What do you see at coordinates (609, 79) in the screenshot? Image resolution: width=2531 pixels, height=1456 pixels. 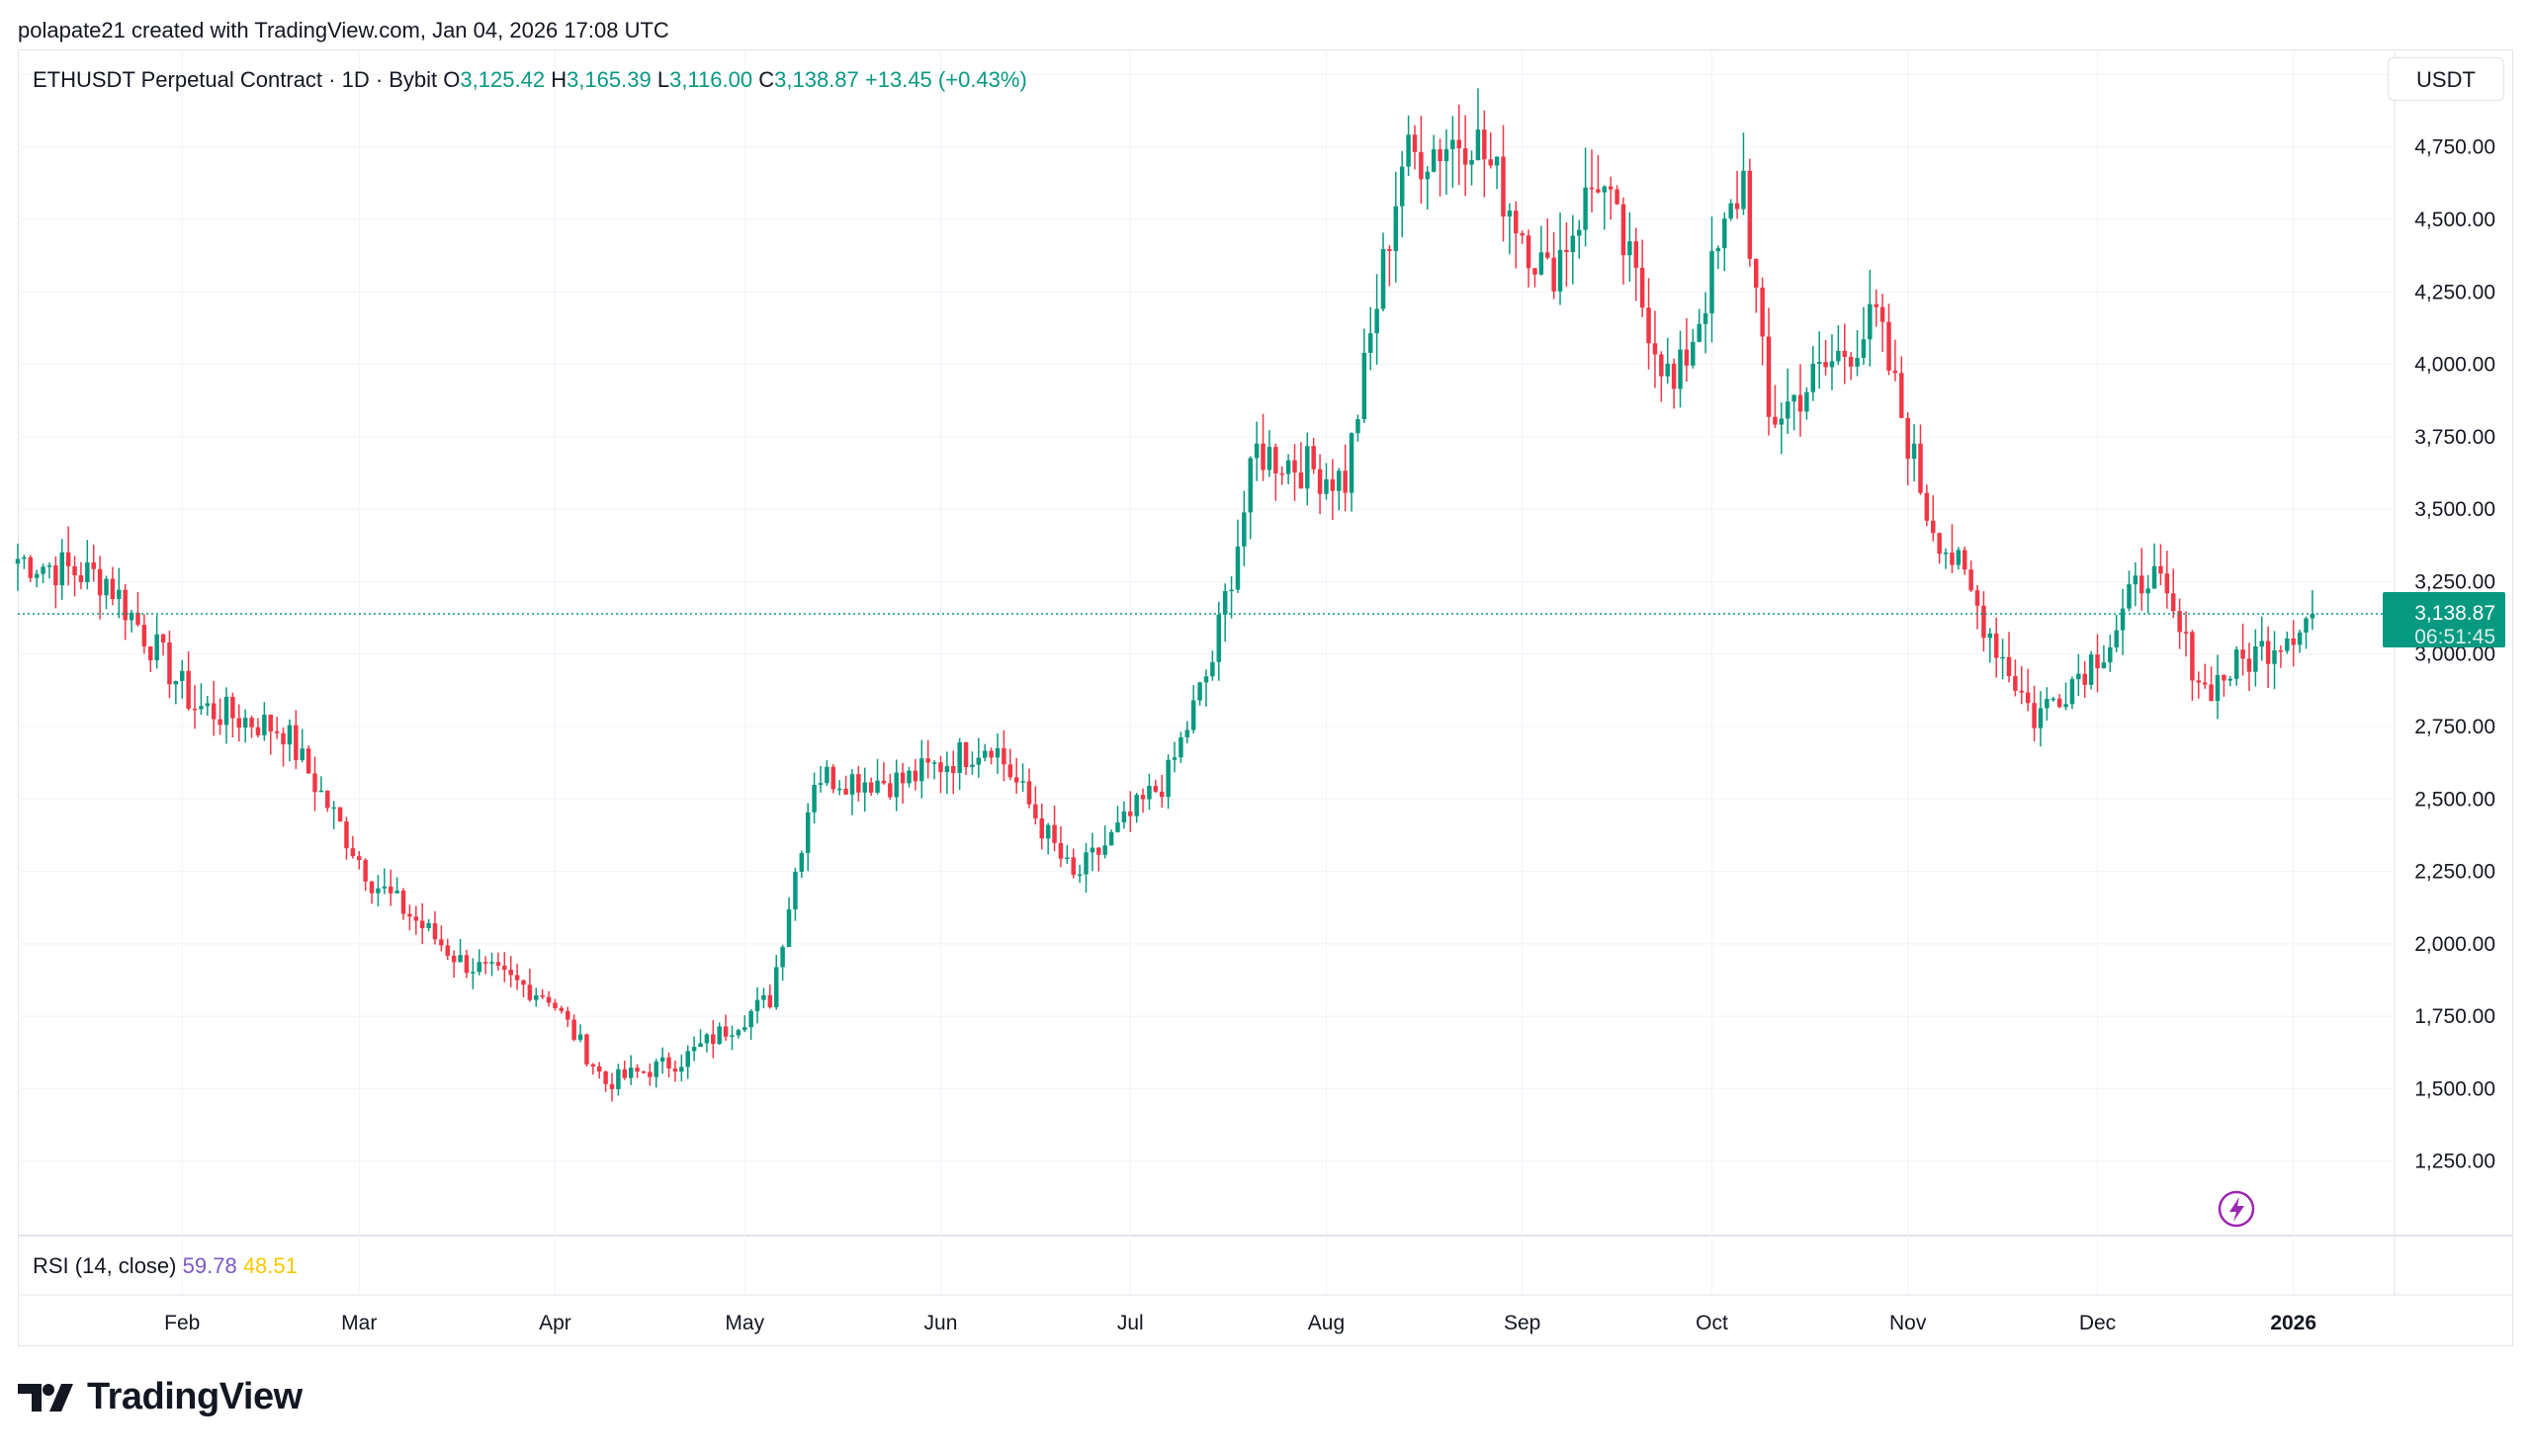 I see `high-value: 3,165.39` at bounding box center [609, 79].